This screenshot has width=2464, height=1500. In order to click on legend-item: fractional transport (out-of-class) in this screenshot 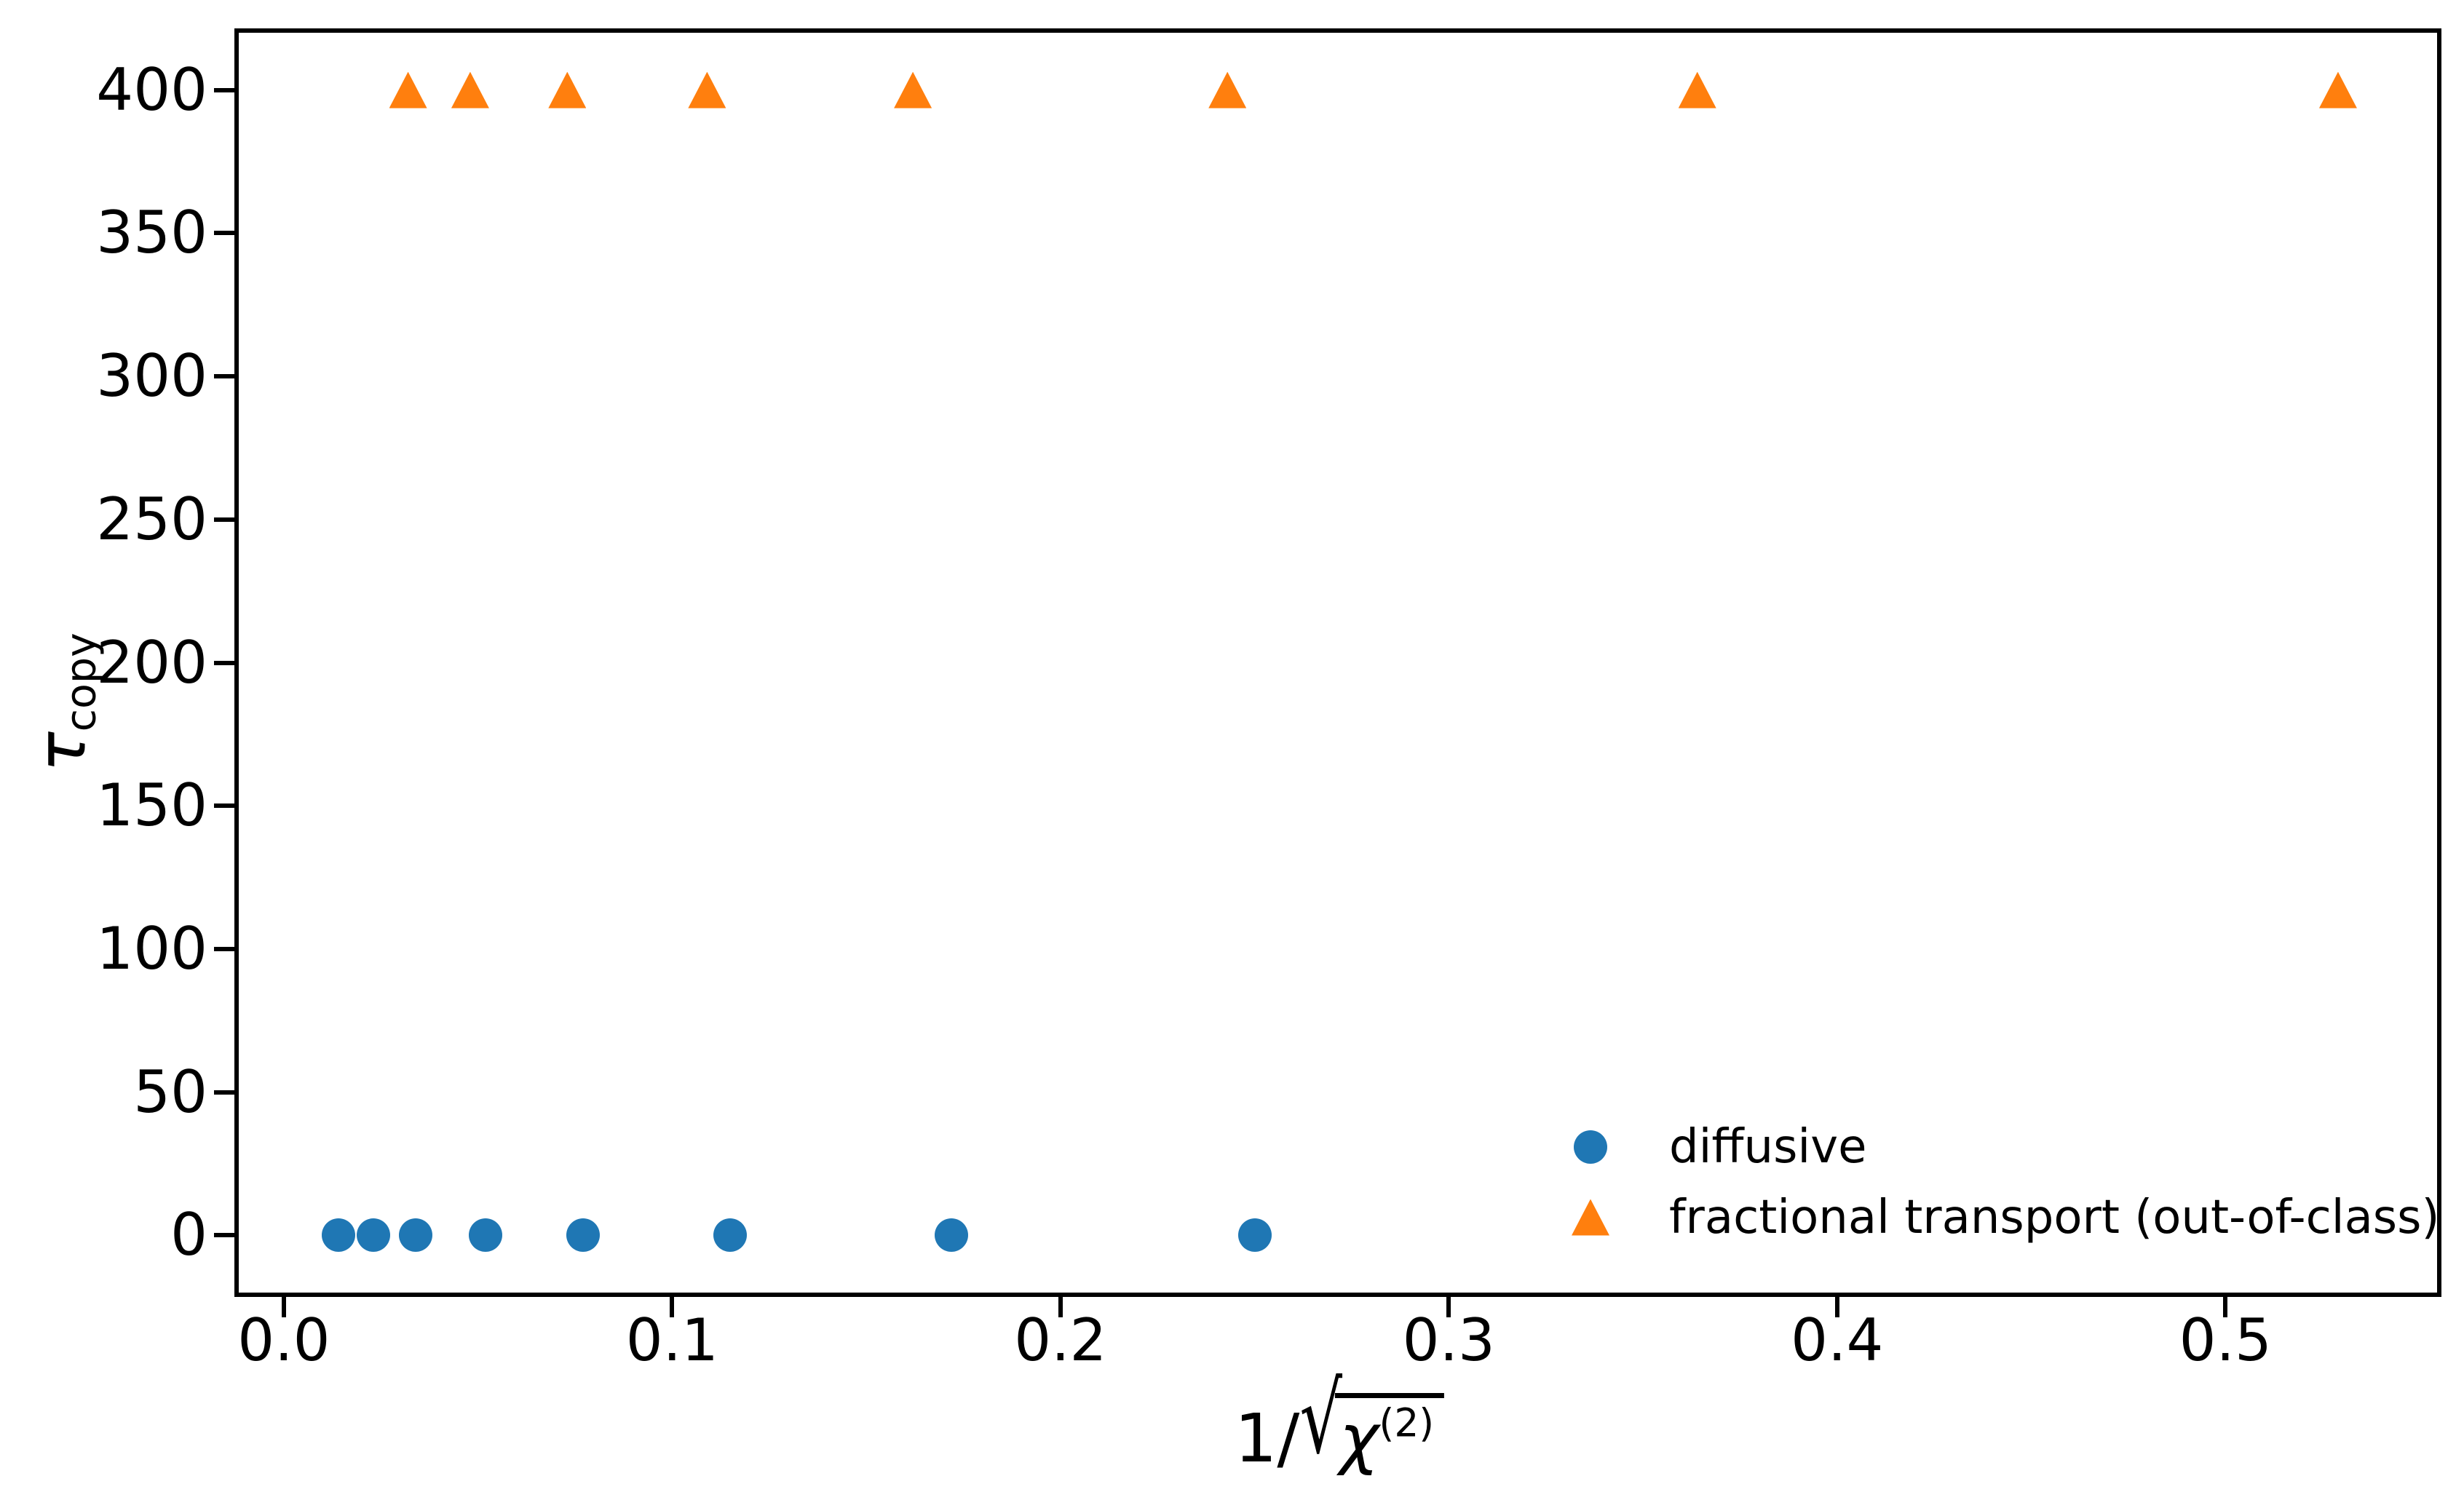, I will do `click(2005, 1217)`.